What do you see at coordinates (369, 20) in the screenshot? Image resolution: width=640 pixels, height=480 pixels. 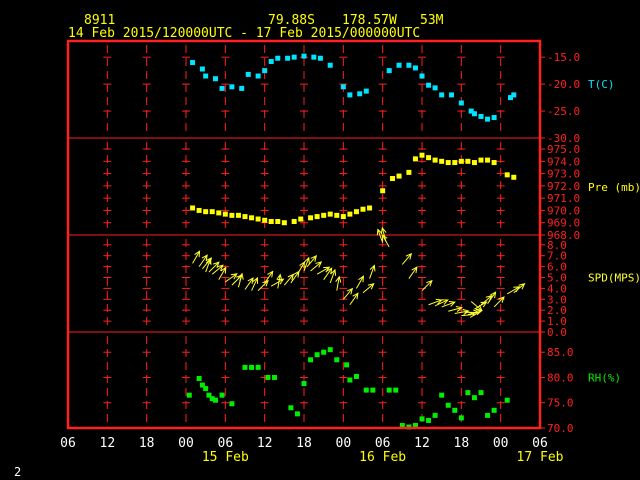 I see `station-longitude: 178.57W` at bounding box center [369, 20].